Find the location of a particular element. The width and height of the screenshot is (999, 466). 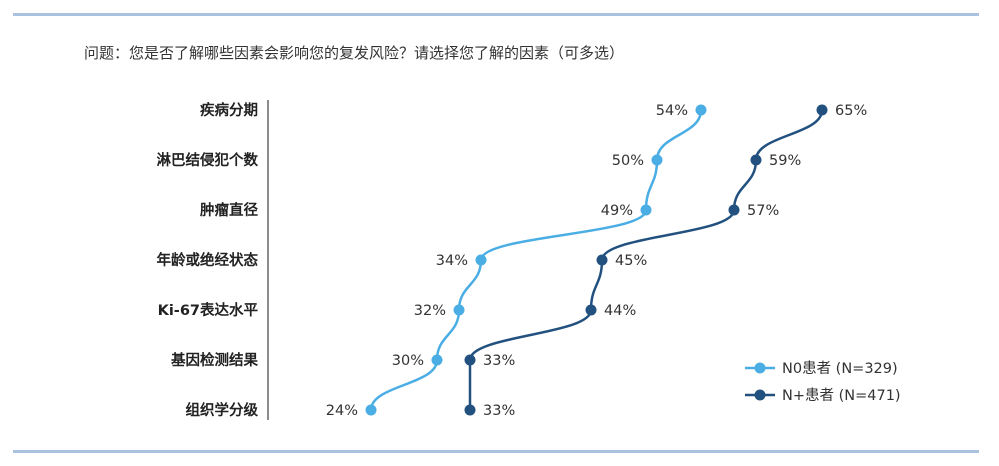

legend-label: N+患者 (N=471) is located at coordinates (841, 395).